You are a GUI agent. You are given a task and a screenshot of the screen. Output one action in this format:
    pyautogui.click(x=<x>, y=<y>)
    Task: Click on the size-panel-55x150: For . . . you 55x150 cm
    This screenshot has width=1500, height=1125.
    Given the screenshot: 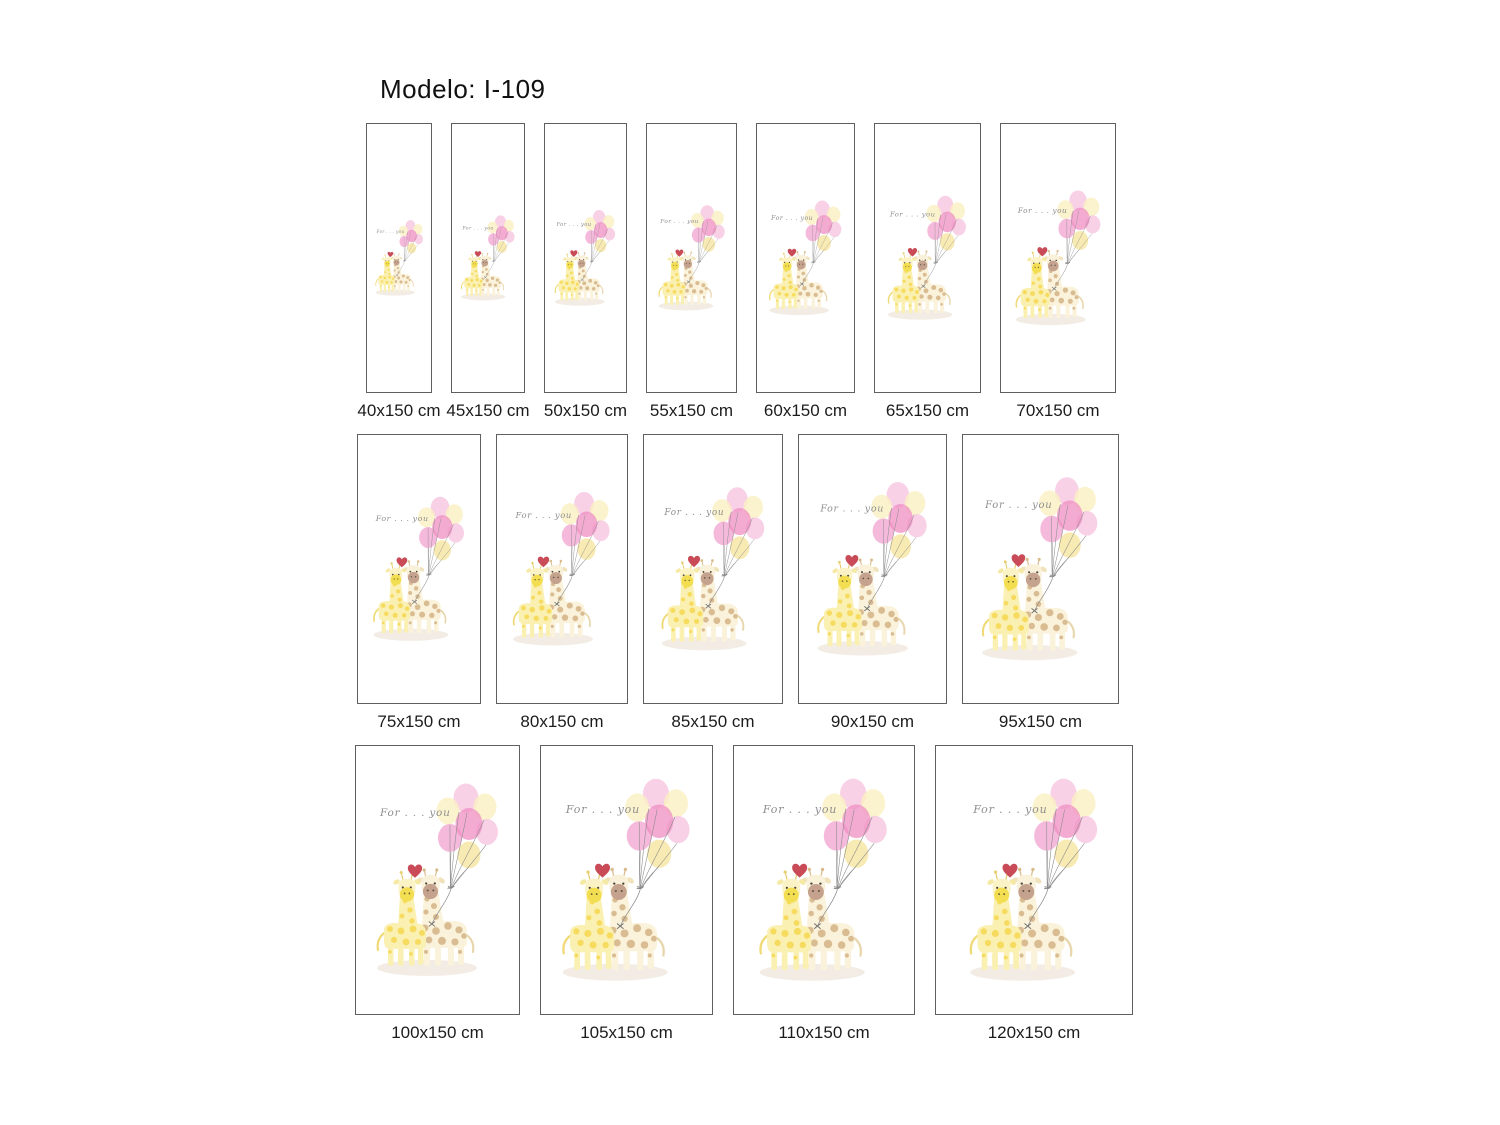 What is the action you would take?
    pyautogui.click(x=691, y=272)
    